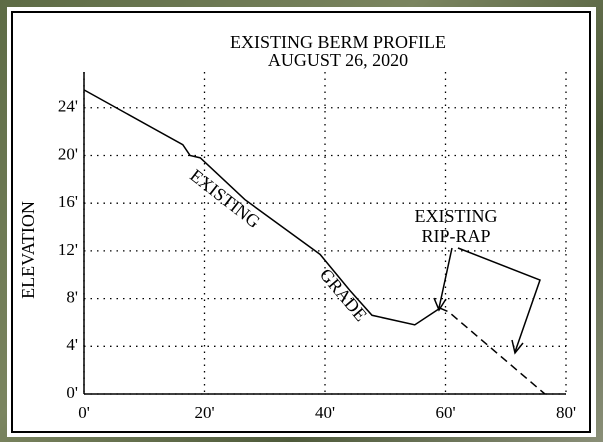 This screenshot has height=442, width=603. I want to click on y-tick-label: 20', so click(68, 153).